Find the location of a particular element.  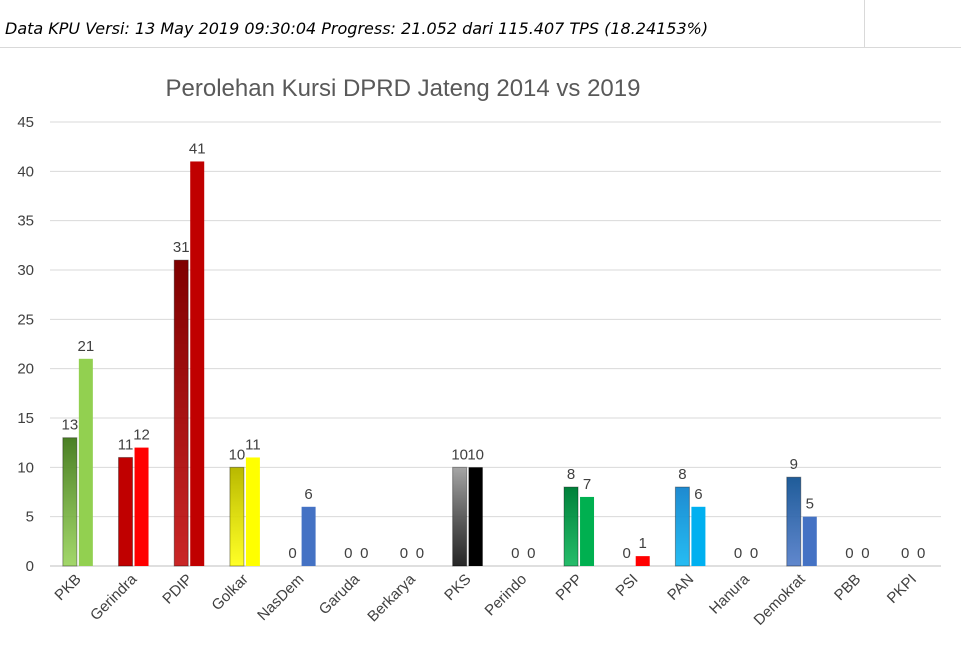

x-tick-label: PKS is located at coordinates (457, 587).